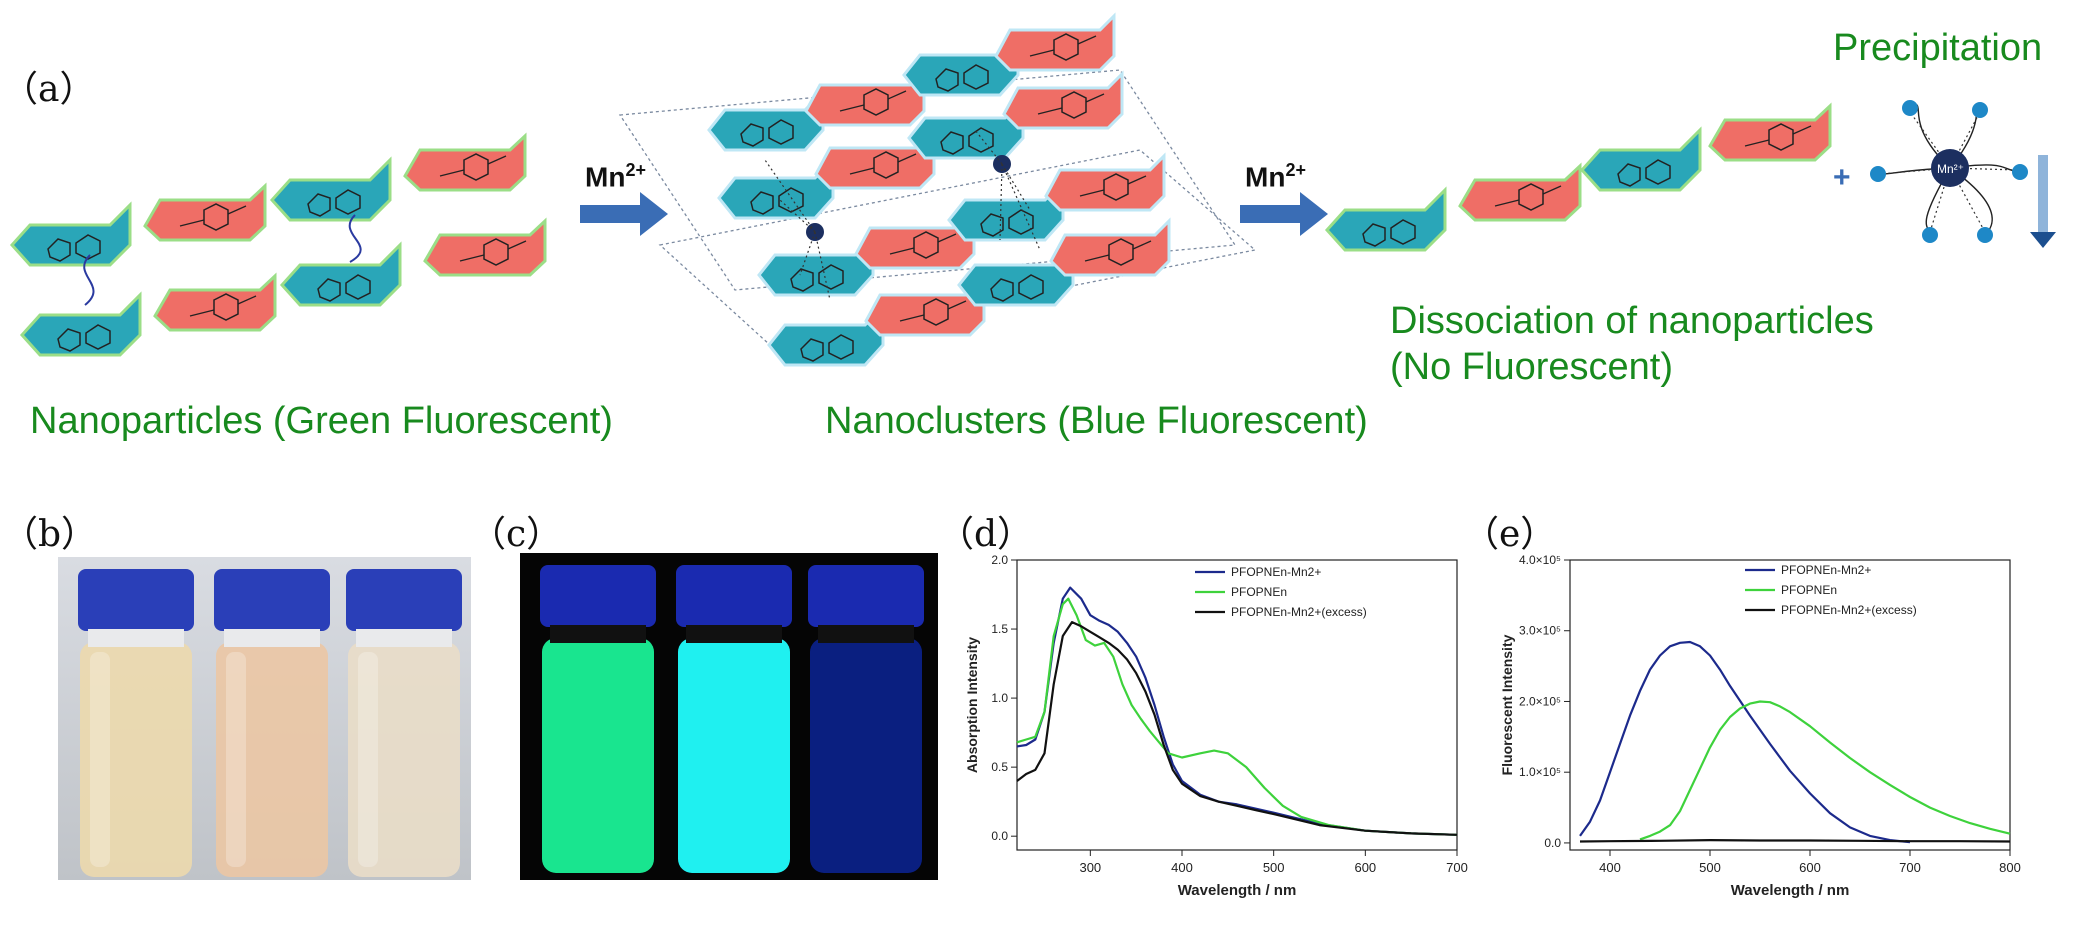 The image size is (2076, 932). I want to click on cluster-plane-bottom, so click(957, 247).